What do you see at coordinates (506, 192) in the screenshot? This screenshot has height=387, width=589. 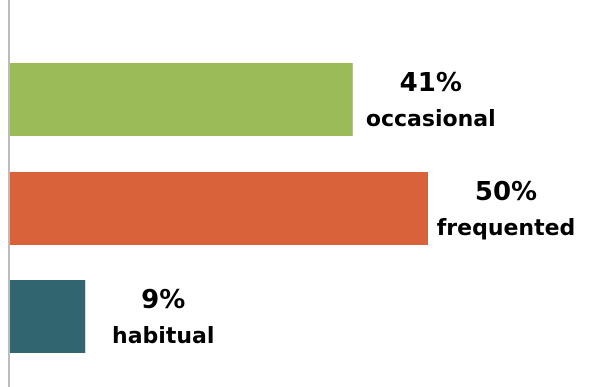 I see `value-label-frequented: 50%` at bounding box center [506, 192].